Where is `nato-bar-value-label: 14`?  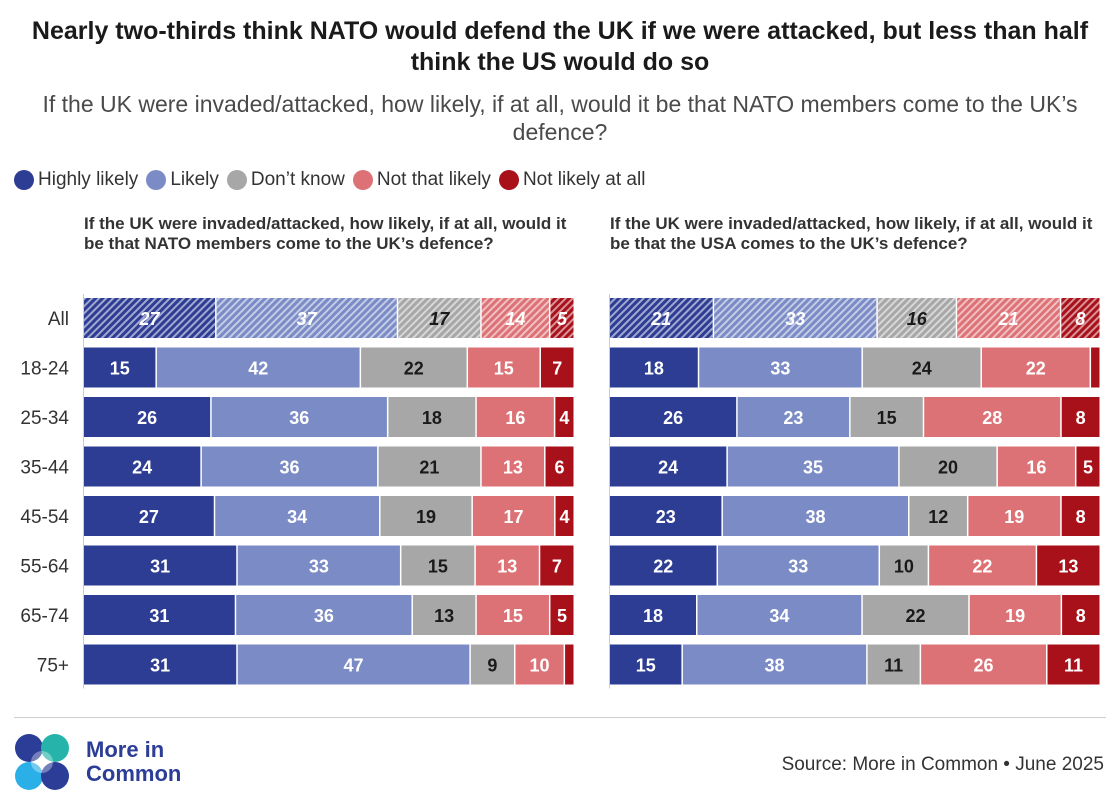
nato-bar-value-label: 14 is located at coordinates (515, 319).